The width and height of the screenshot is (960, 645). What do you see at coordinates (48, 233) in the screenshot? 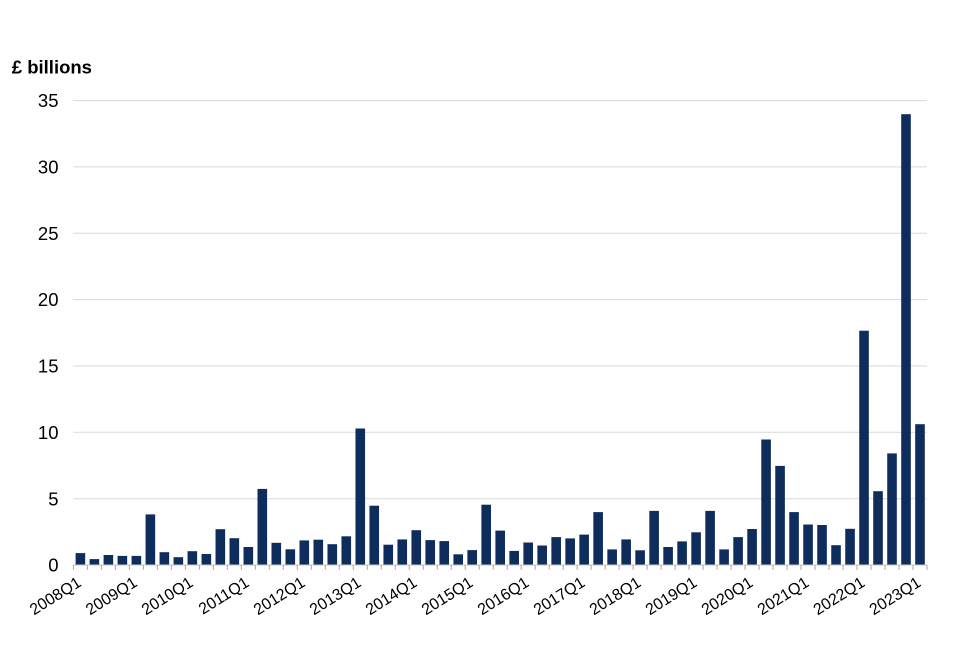
I see `svg-text: 25` at bounding box center [48, 233].